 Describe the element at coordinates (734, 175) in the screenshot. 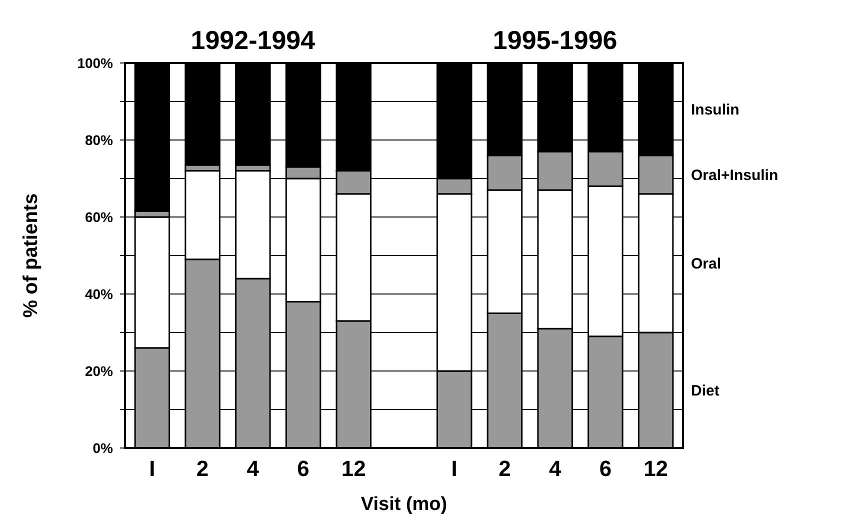

I see `series-label: Oral+Insulin` at that location.